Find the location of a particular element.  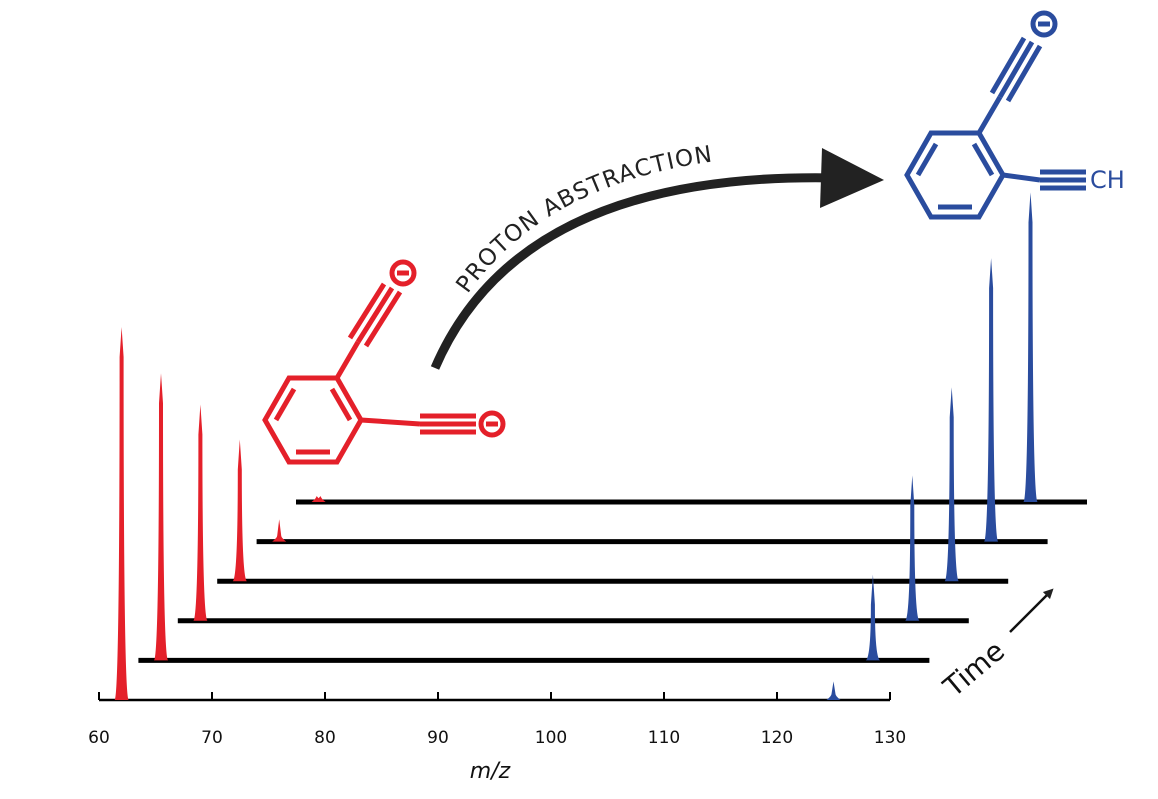

reaction-arrow is located at coordinates (635, 271).